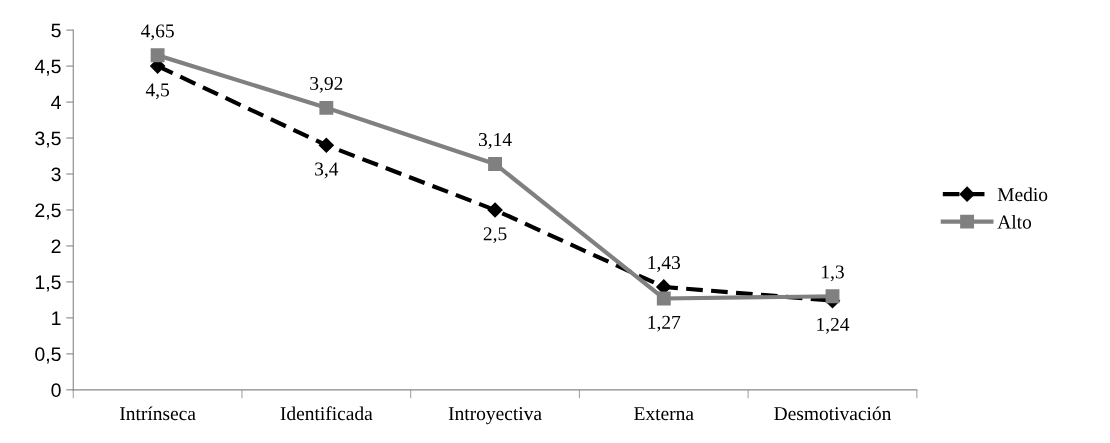 This screenshot has width=1110, height=443. What do you see at coordinates (326, 413) in the screenshot?
I see `x-tick-label: Identificada` at bounding box center [326, 413].